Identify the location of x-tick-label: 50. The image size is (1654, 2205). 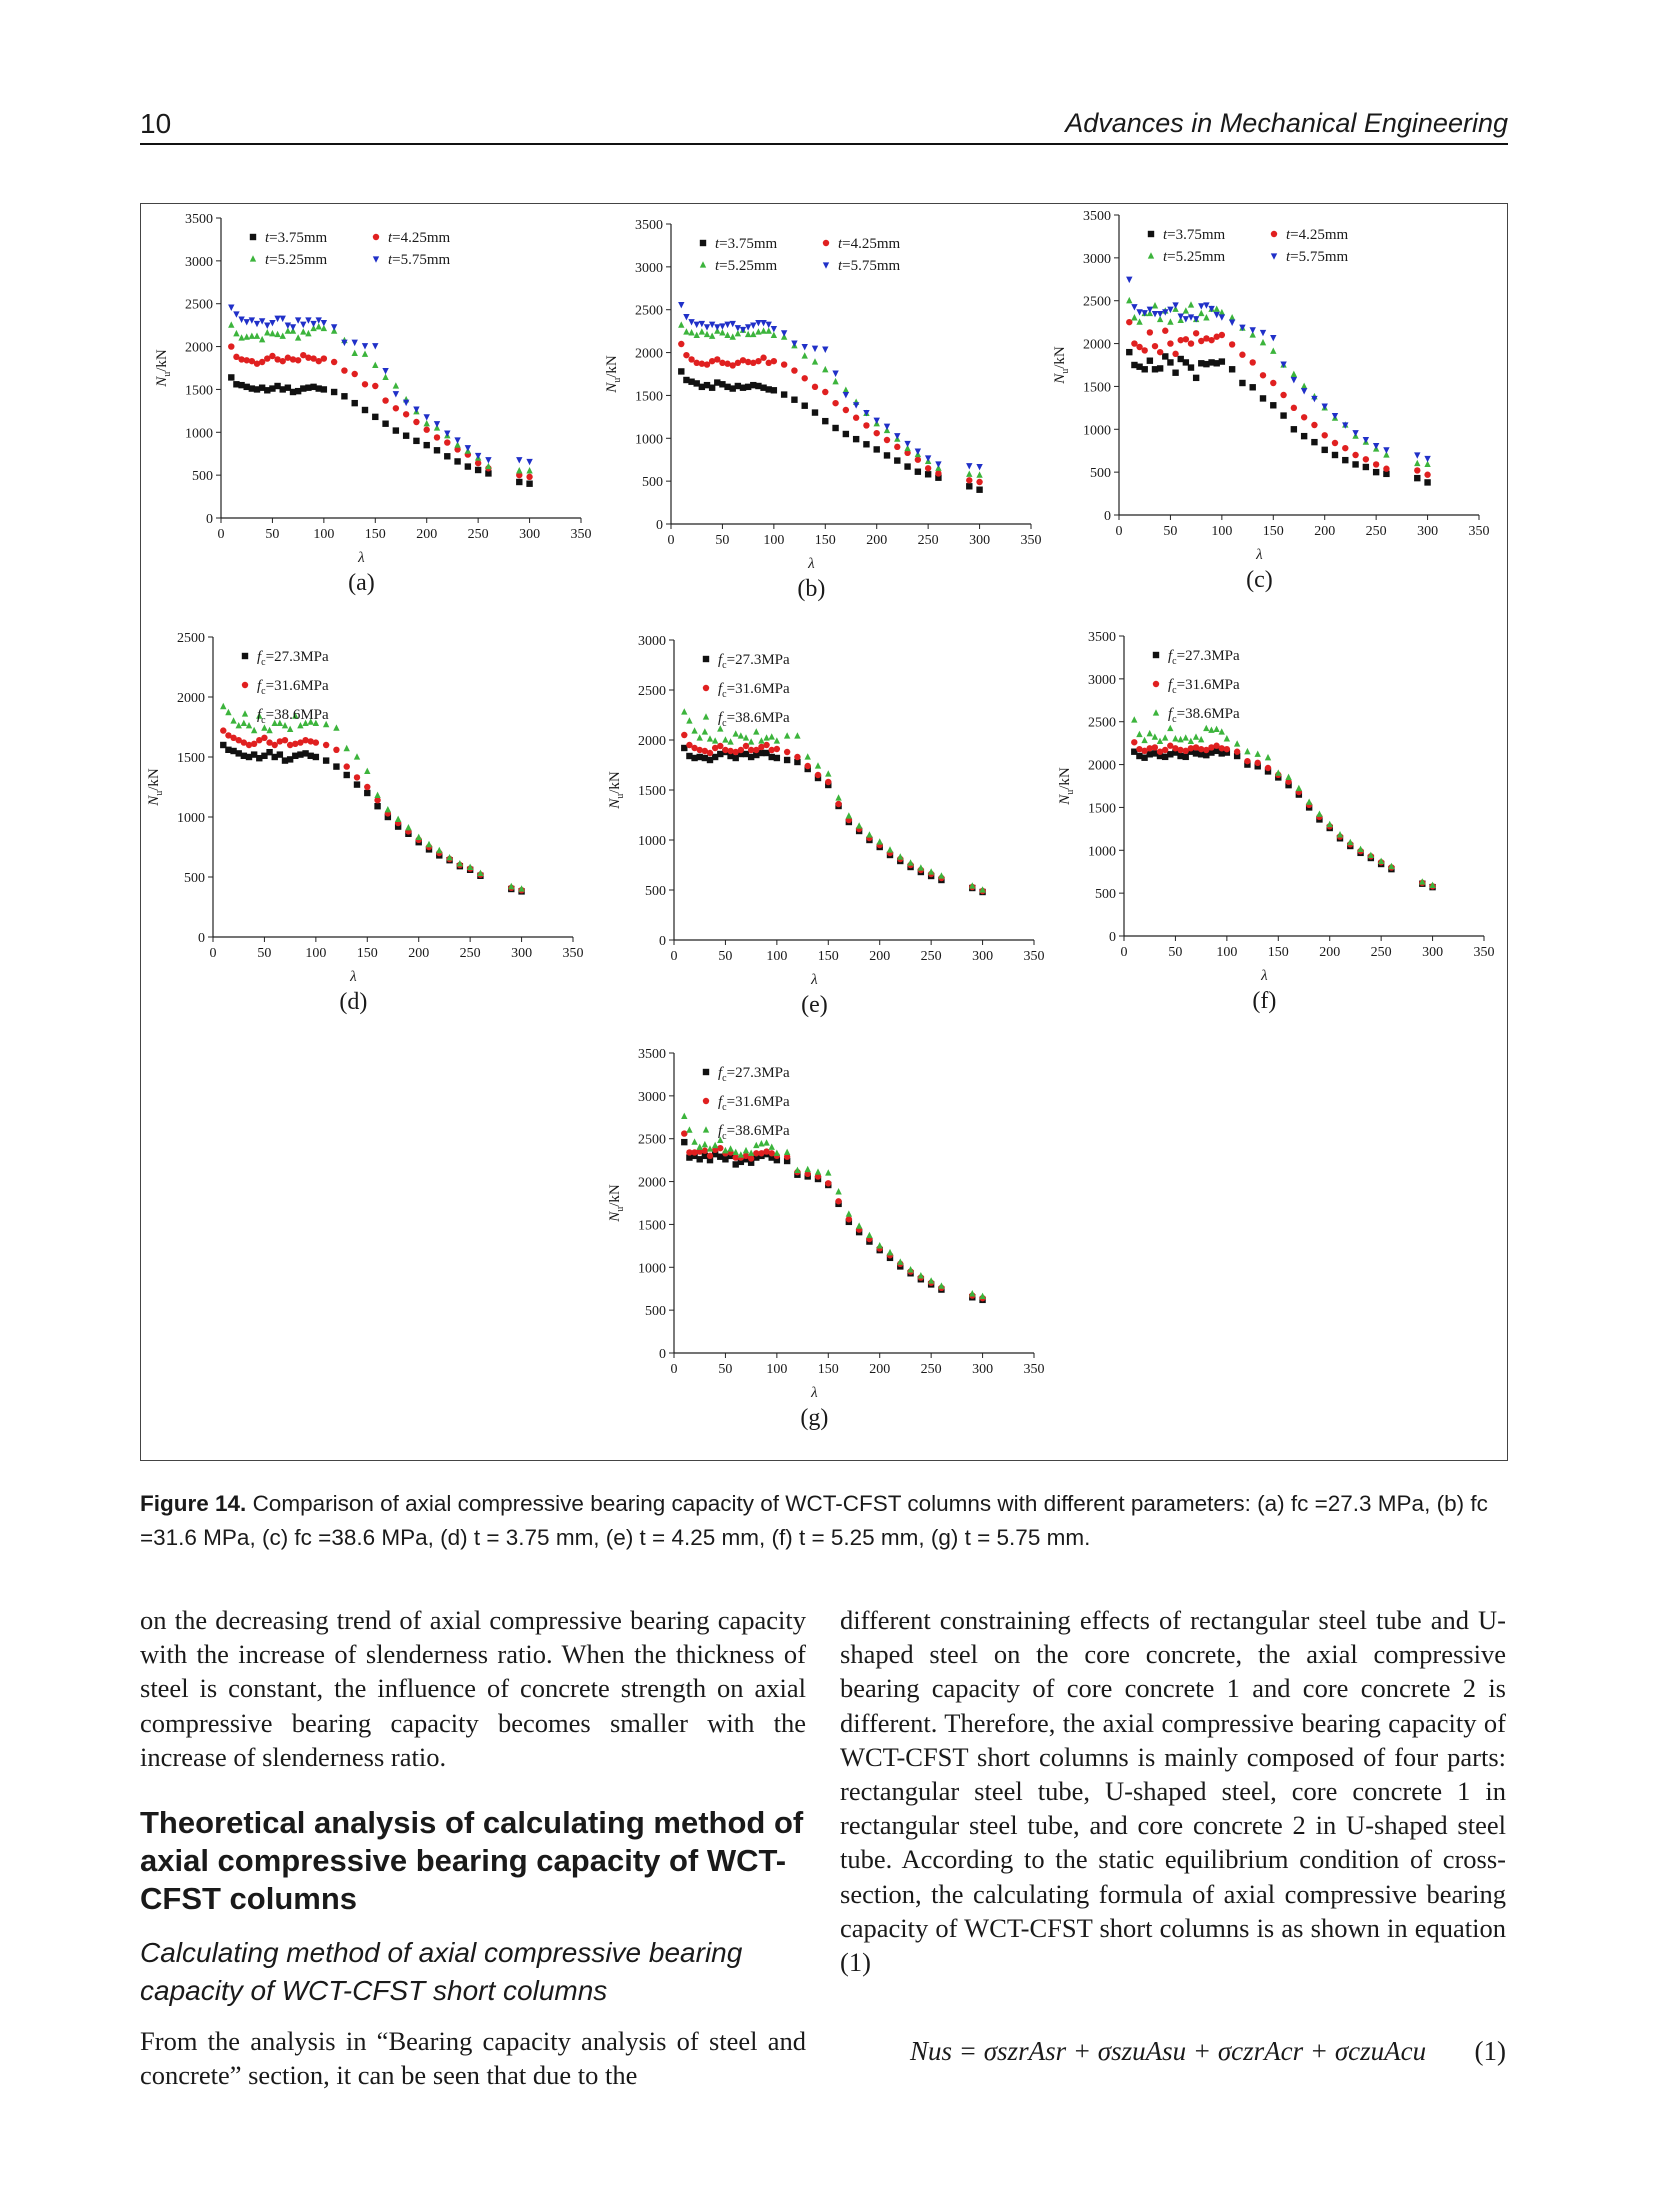
(725, 956).